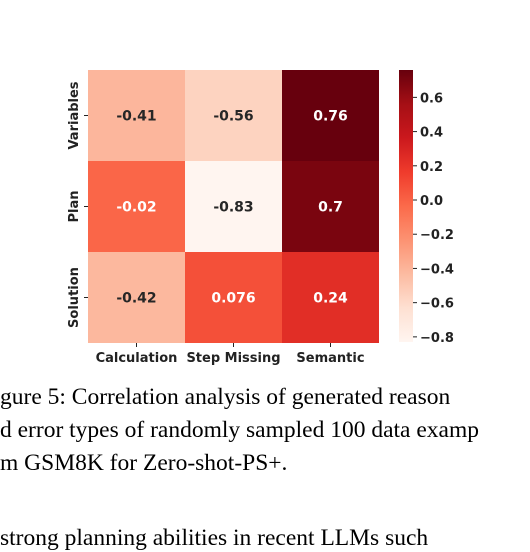 Image resolution: width=530 pixels, height=552 pixels. I want to click on cell-value-label: 0.24, so click(330, 299).